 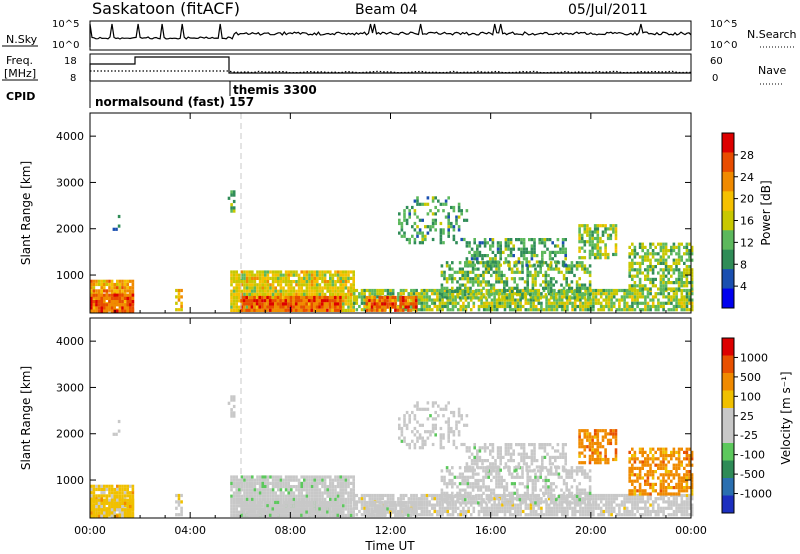 I want to click on freq-tick-bottom: 8, so click(x=73, y=78).